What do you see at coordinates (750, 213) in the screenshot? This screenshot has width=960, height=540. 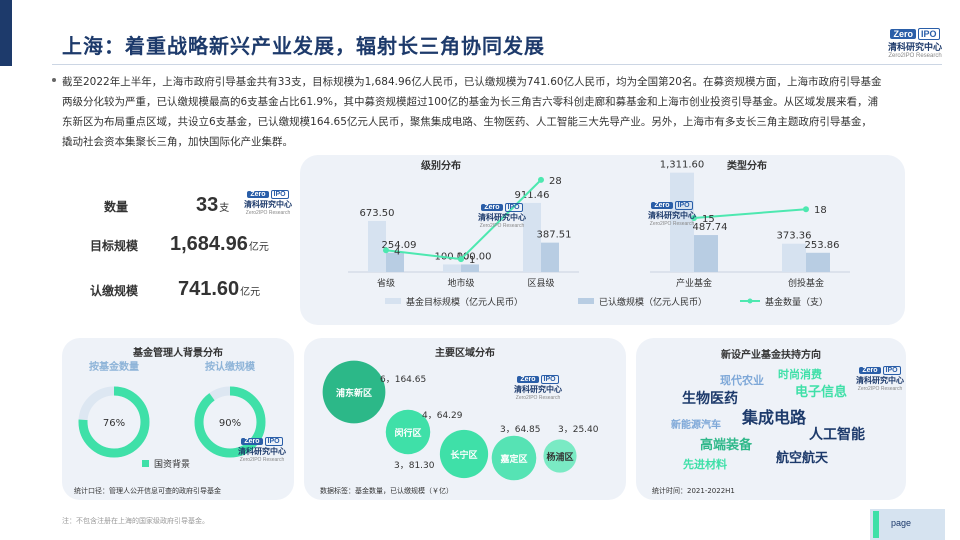 I see `count-line` at bounding box center [750, 213].